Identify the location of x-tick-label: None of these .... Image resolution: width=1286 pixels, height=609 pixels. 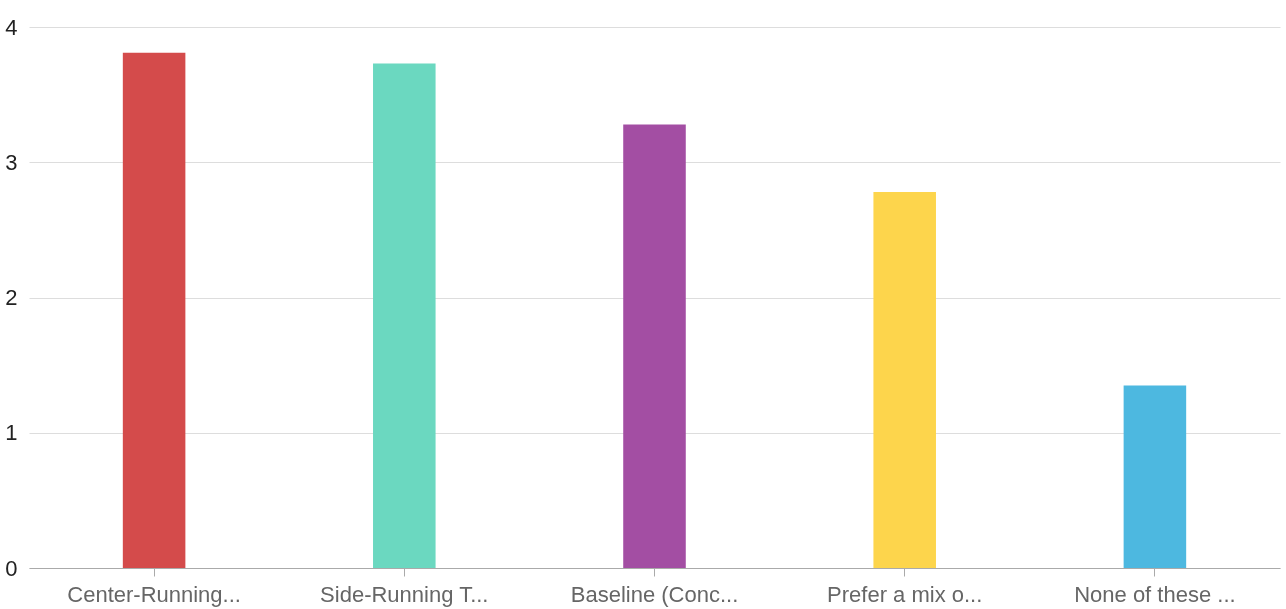
(1155, 594).